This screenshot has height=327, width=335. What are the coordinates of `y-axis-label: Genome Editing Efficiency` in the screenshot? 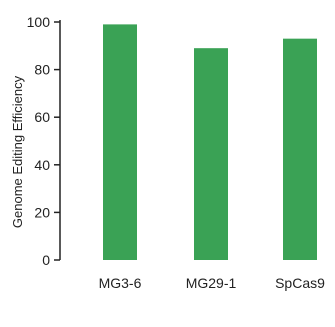 It's located at (17, 151).